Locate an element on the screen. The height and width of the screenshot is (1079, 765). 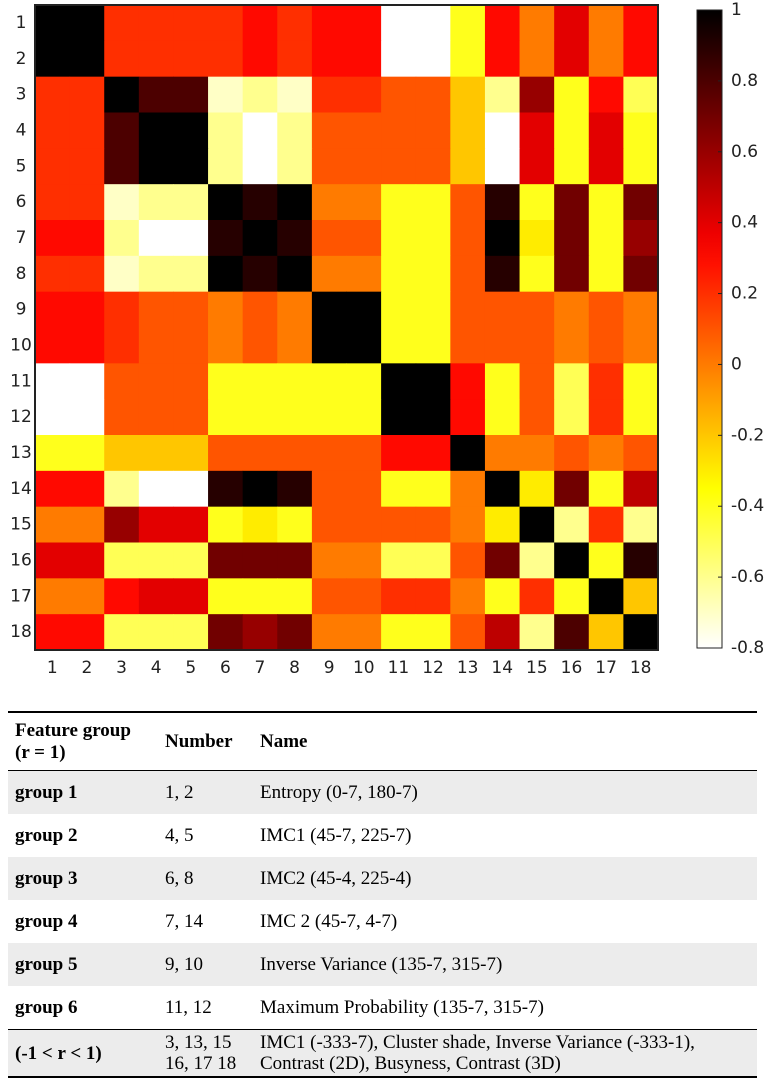
y-tick-label: 1 is located at coordinates (21, 23).